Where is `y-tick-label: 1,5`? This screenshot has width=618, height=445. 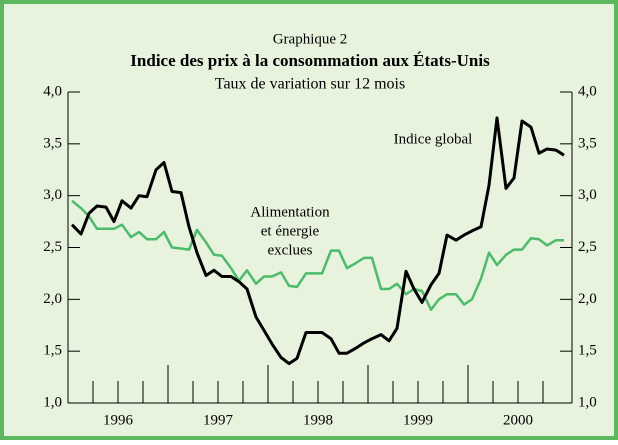 y-tick-label: 1,5 is located at coordinates (52, 351).